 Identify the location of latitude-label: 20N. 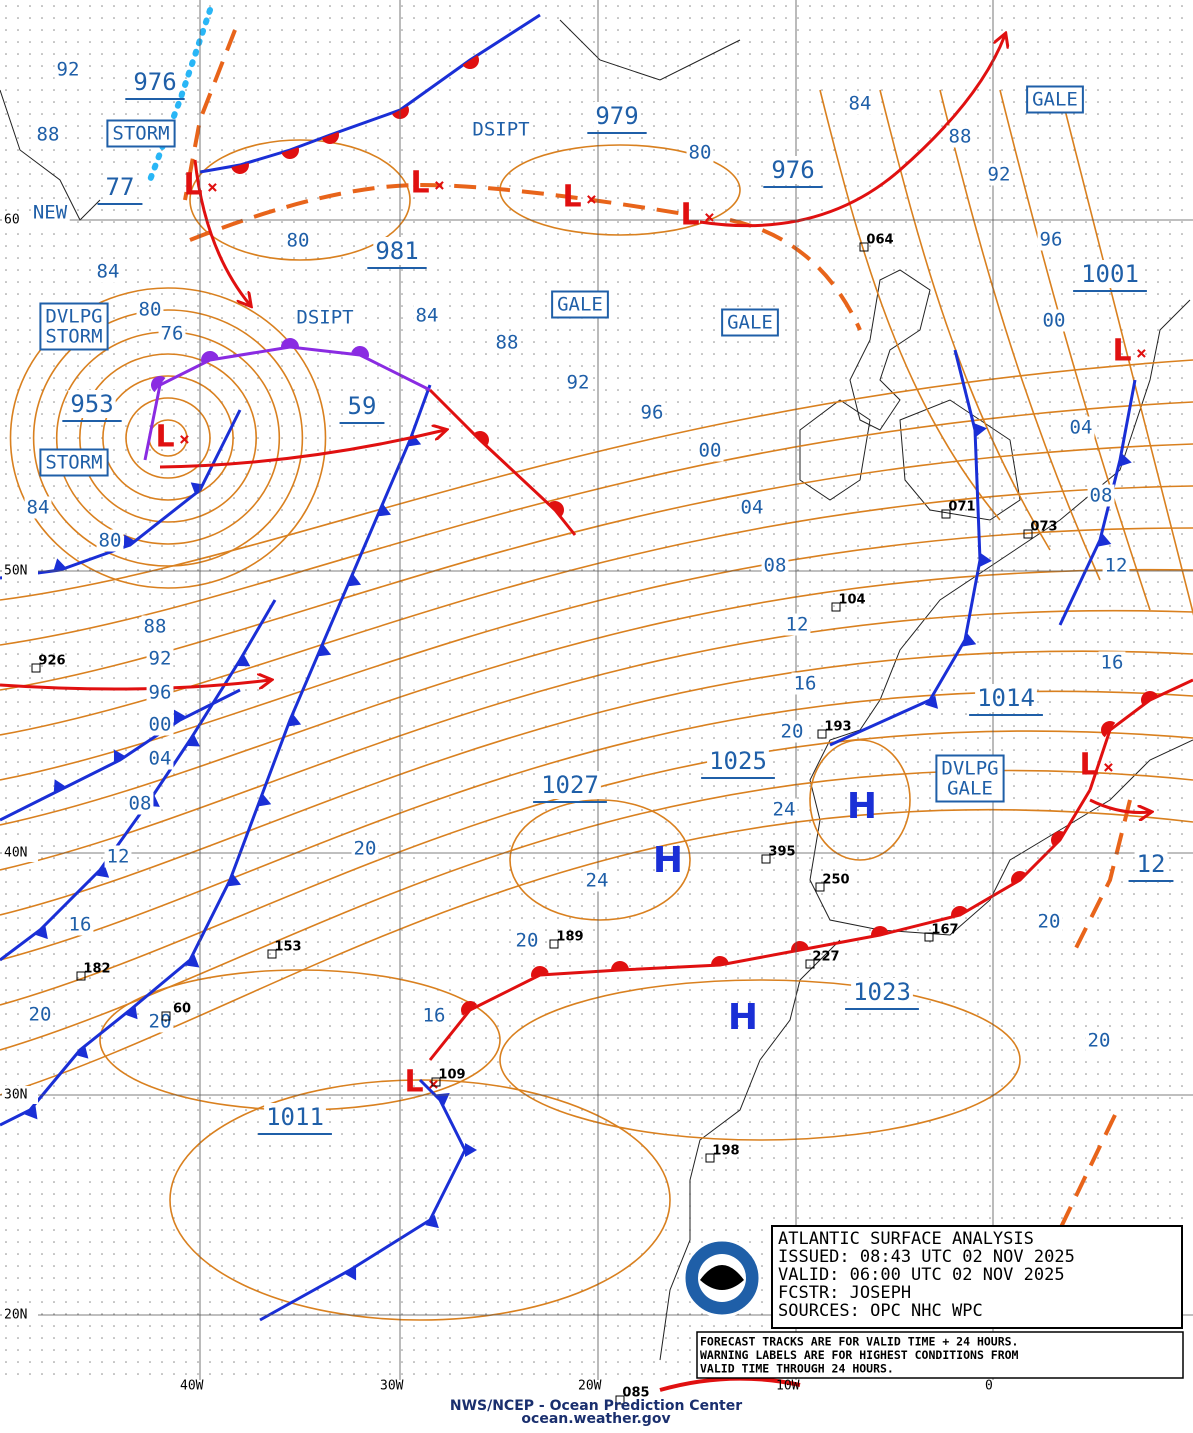
(15, 1315).